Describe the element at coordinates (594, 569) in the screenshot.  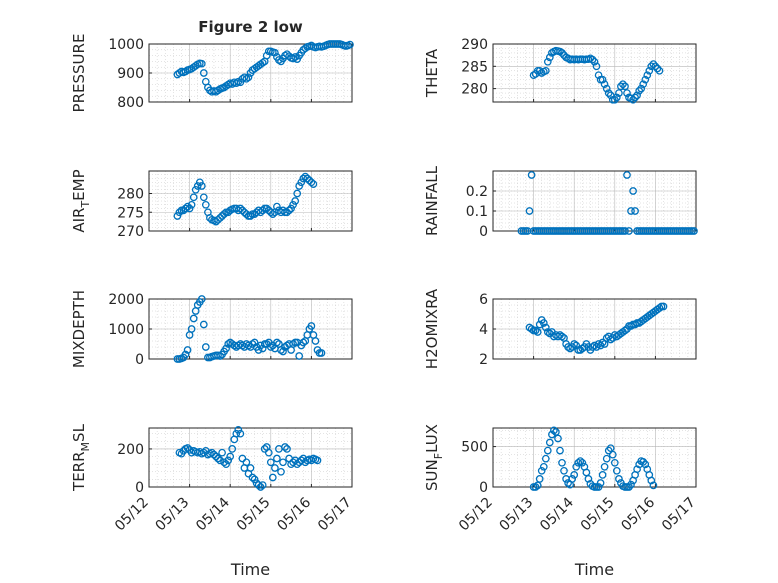
I see `x-axis-label: Time` at that location.